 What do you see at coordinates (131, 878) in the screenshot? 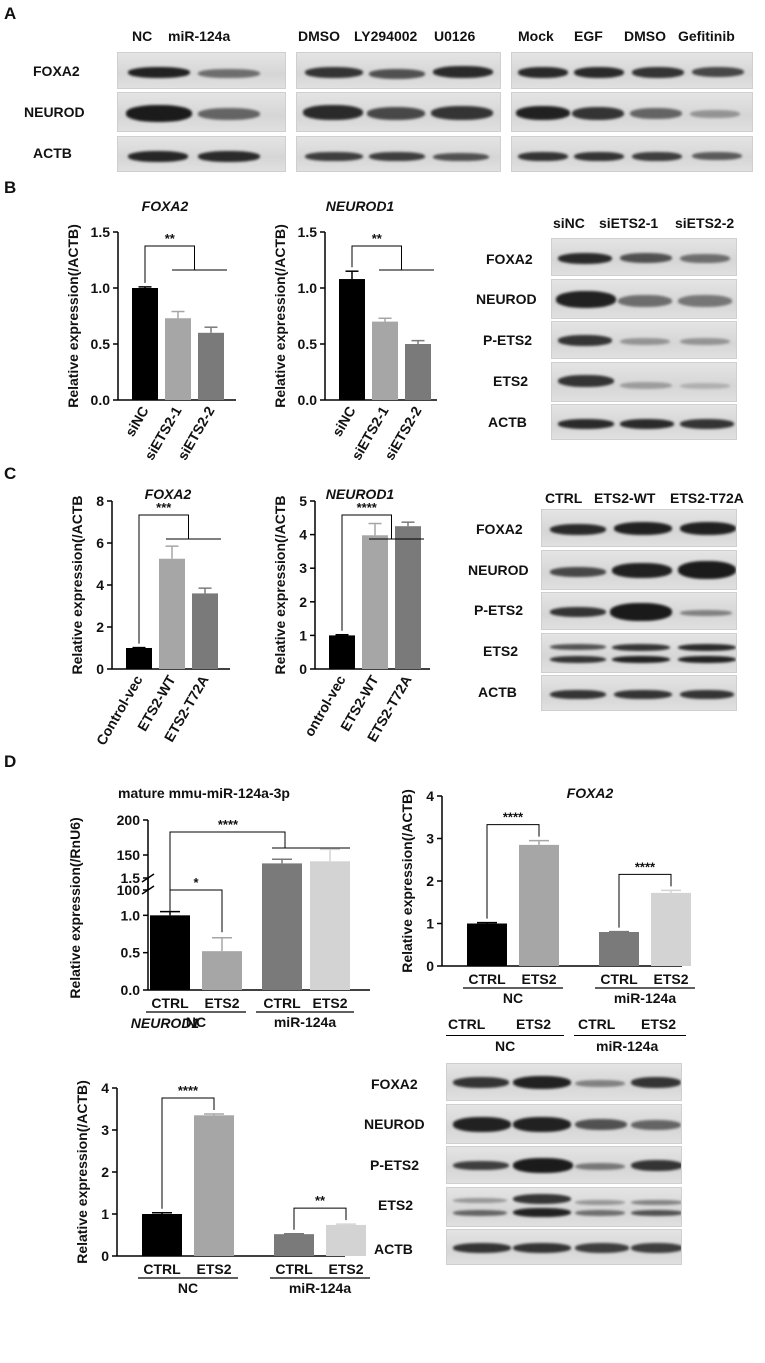
I see `y-tick-label: 1.5` at bounding box center [131, 878].